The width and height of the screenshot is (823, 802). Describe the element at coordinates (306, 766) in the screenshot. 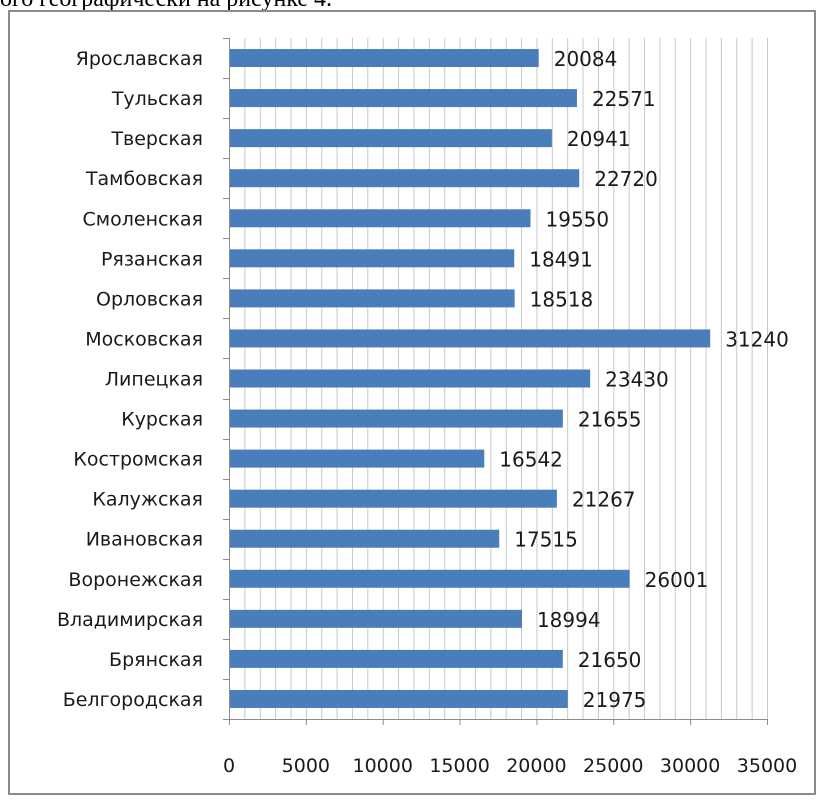

I see `x-tick-label: 5000` at that location.